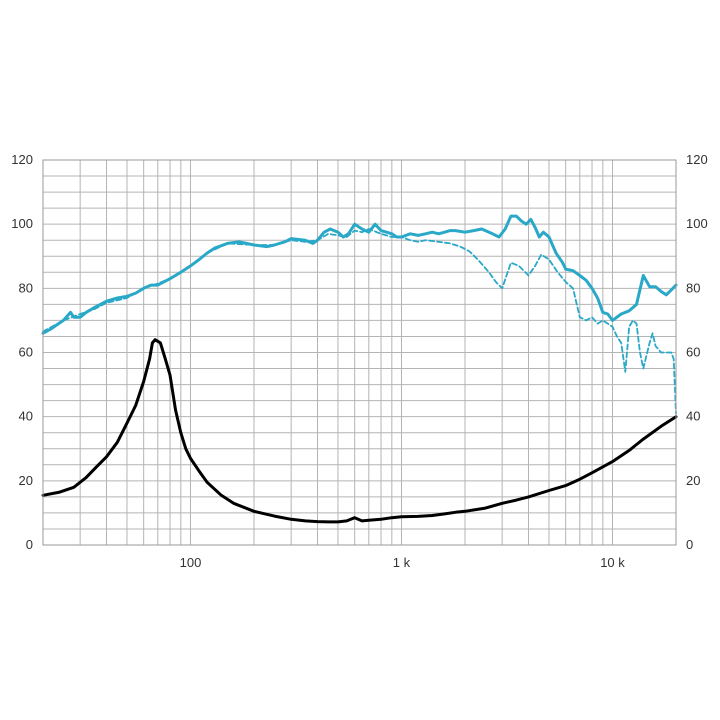 The width and height of the screenshot is (720, 720). Describe the element at coordinates (26, 287) in the screenshot. I see `y-tick-label-left: 80` at that location.